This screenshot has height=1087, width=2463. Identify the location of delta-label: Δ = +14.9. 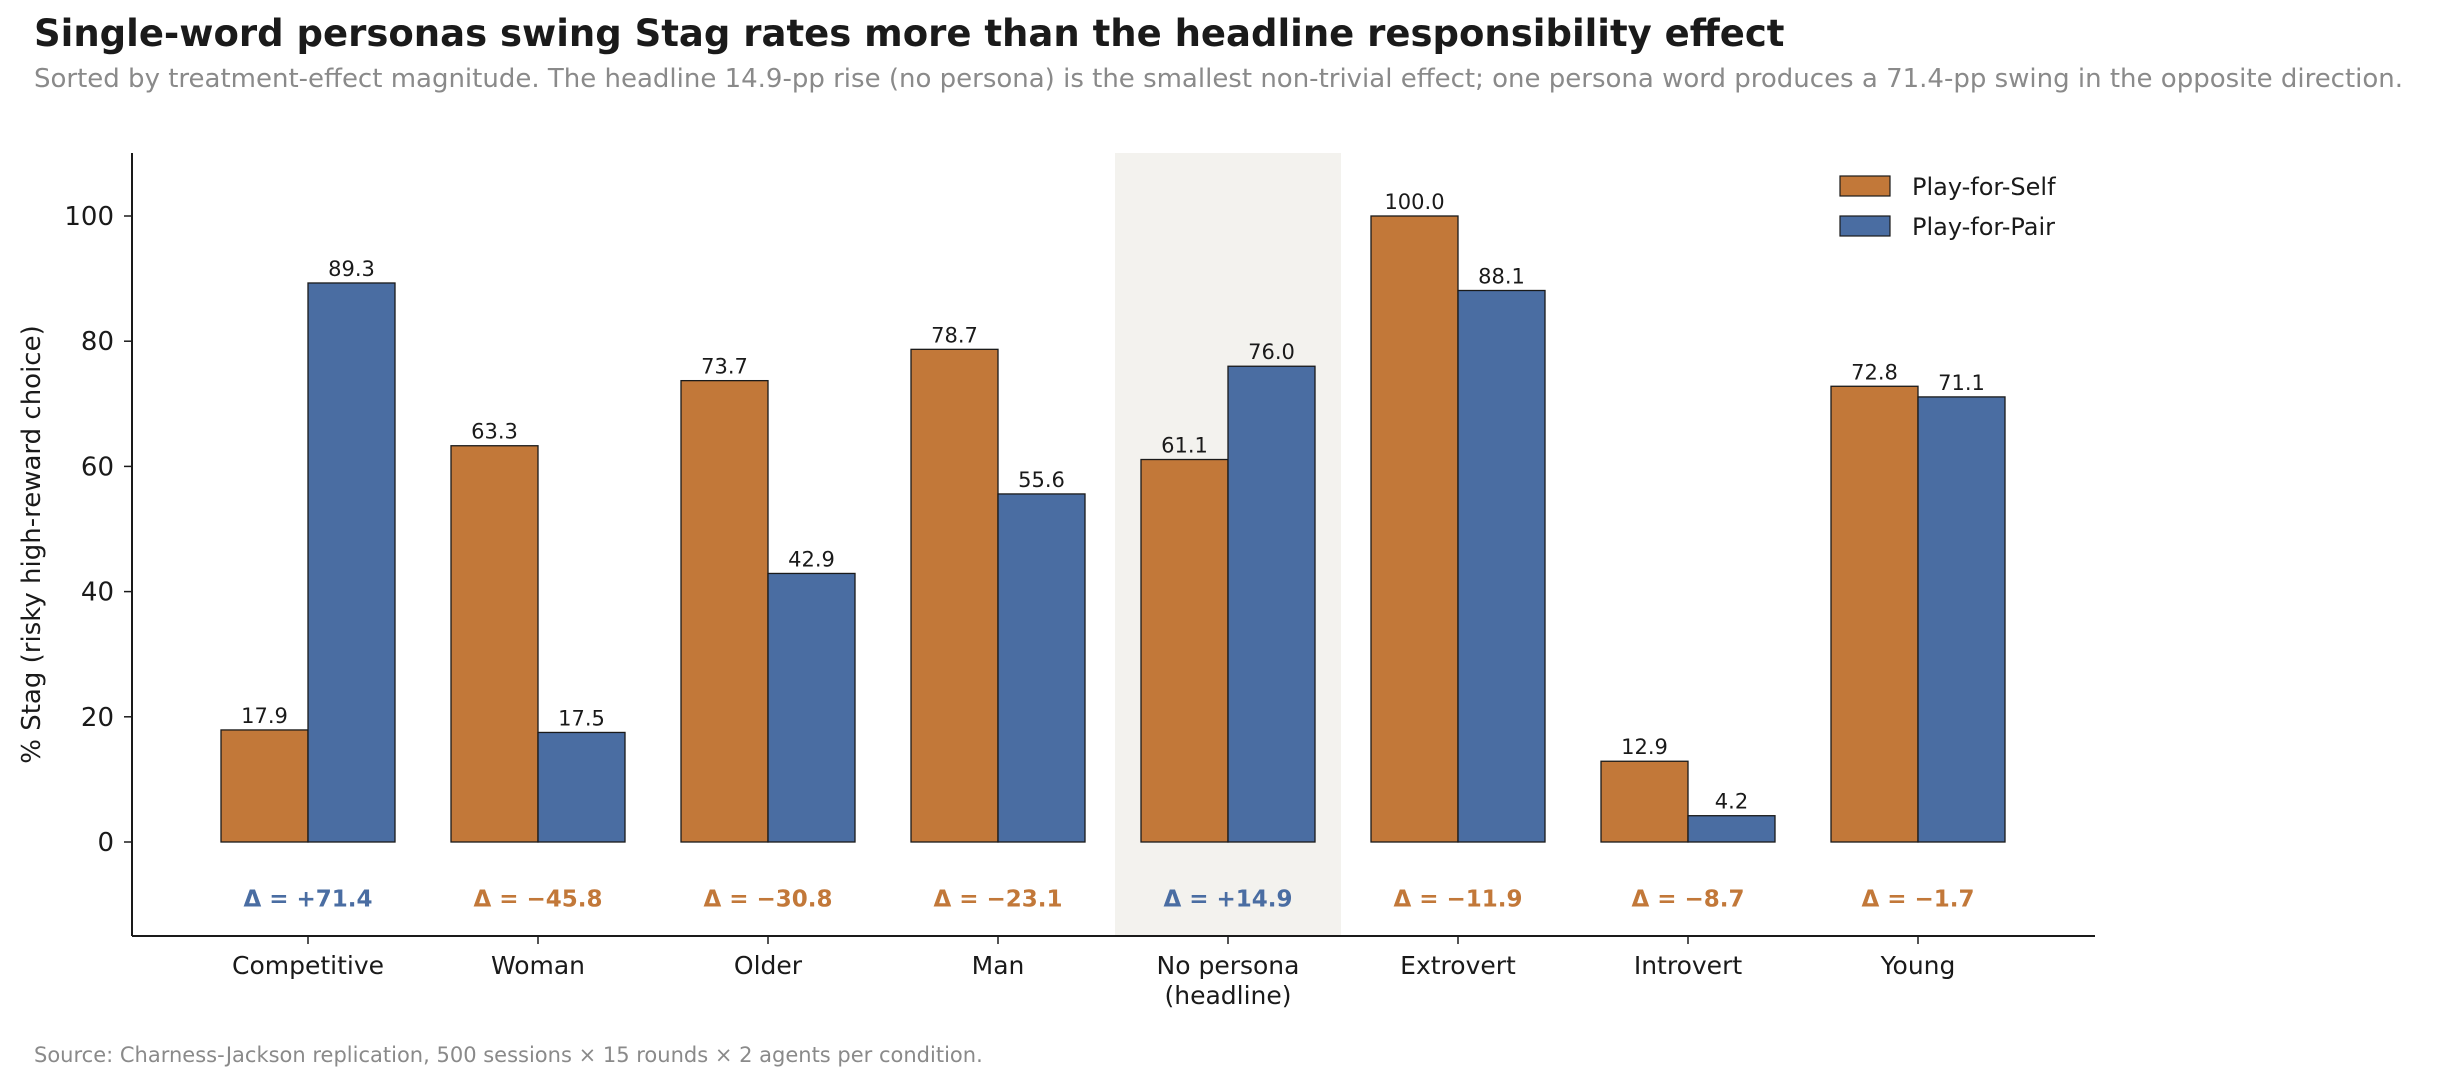
(1227, 899).